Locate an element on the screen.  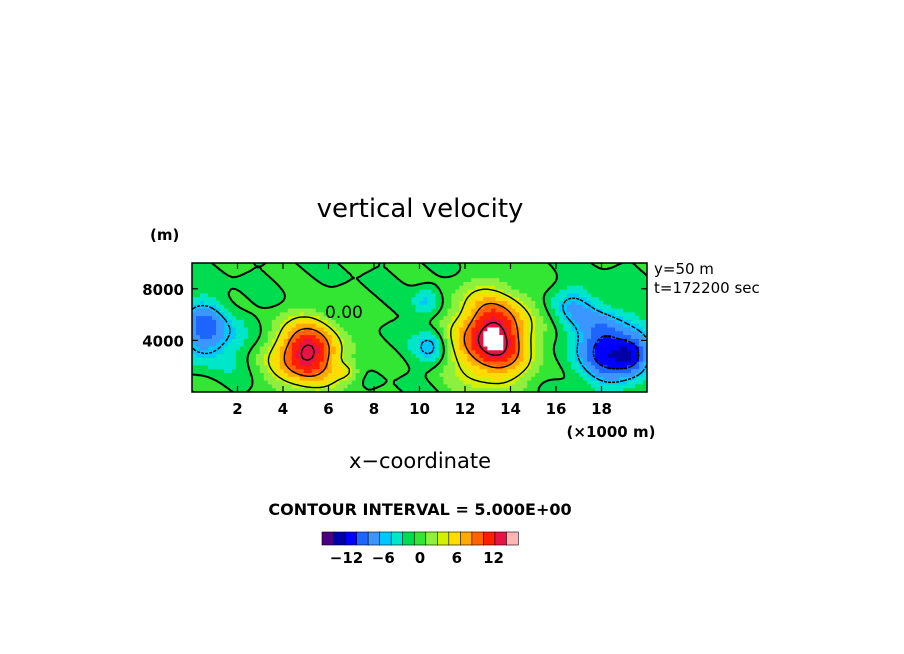
x-tick-label: 4 is located at coordinates (283, 409).